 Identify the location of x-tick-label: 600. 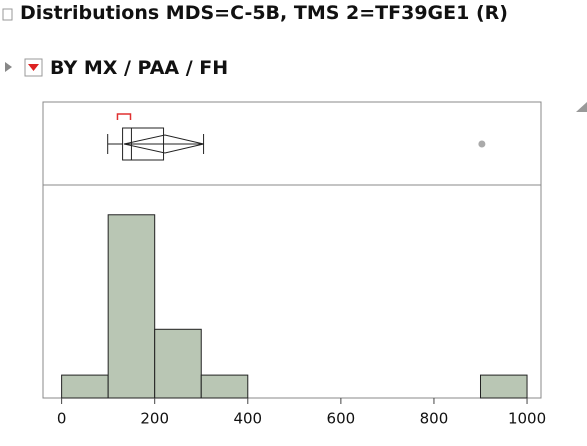
(341, 419).